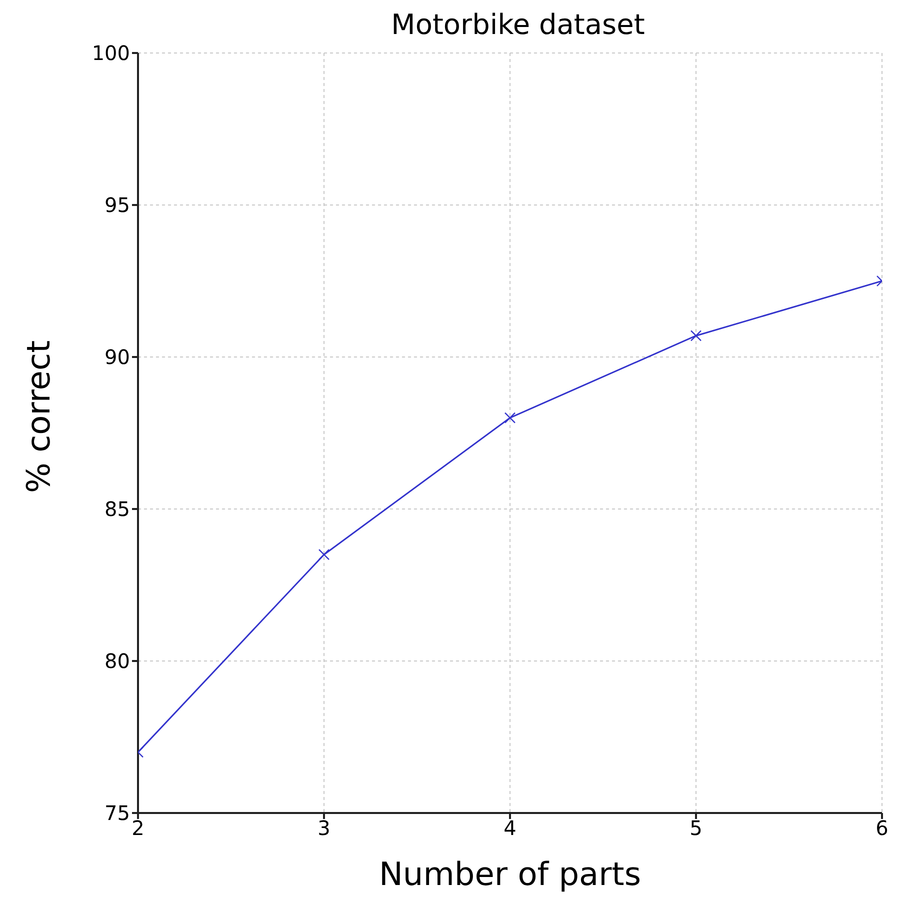  What do you see at coordinates (324, 828) in the screenshot?
I see `x-tick-label: 3` at bounding box center [324, 828].